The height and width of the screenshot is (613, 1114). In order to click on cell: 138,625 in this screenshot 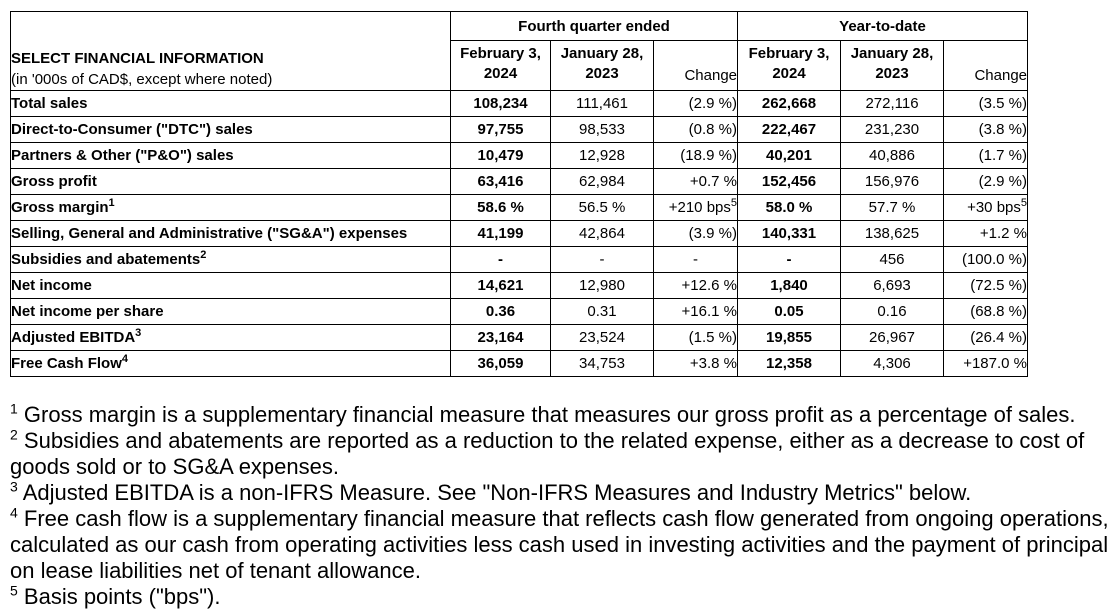, I will do `click(892, 233)`.